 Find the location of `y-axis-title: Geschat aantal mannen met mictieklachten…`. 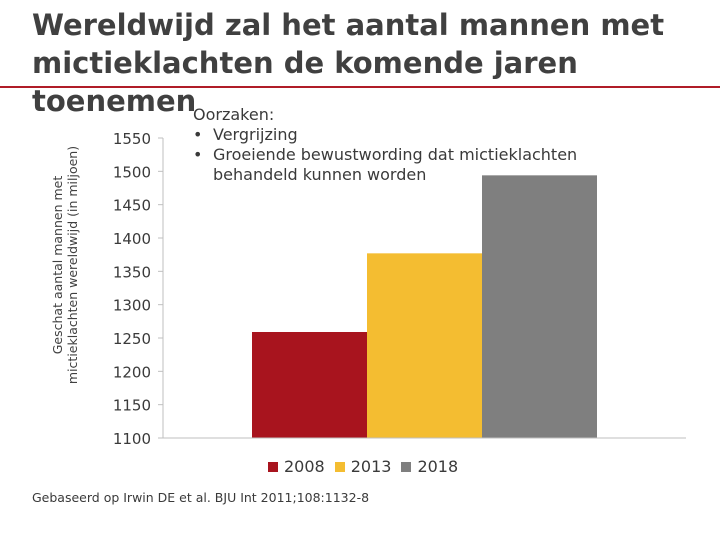

y-axis-title: Geschat aantal mannen met mictieklachten… is located at coordinates (65, 265).